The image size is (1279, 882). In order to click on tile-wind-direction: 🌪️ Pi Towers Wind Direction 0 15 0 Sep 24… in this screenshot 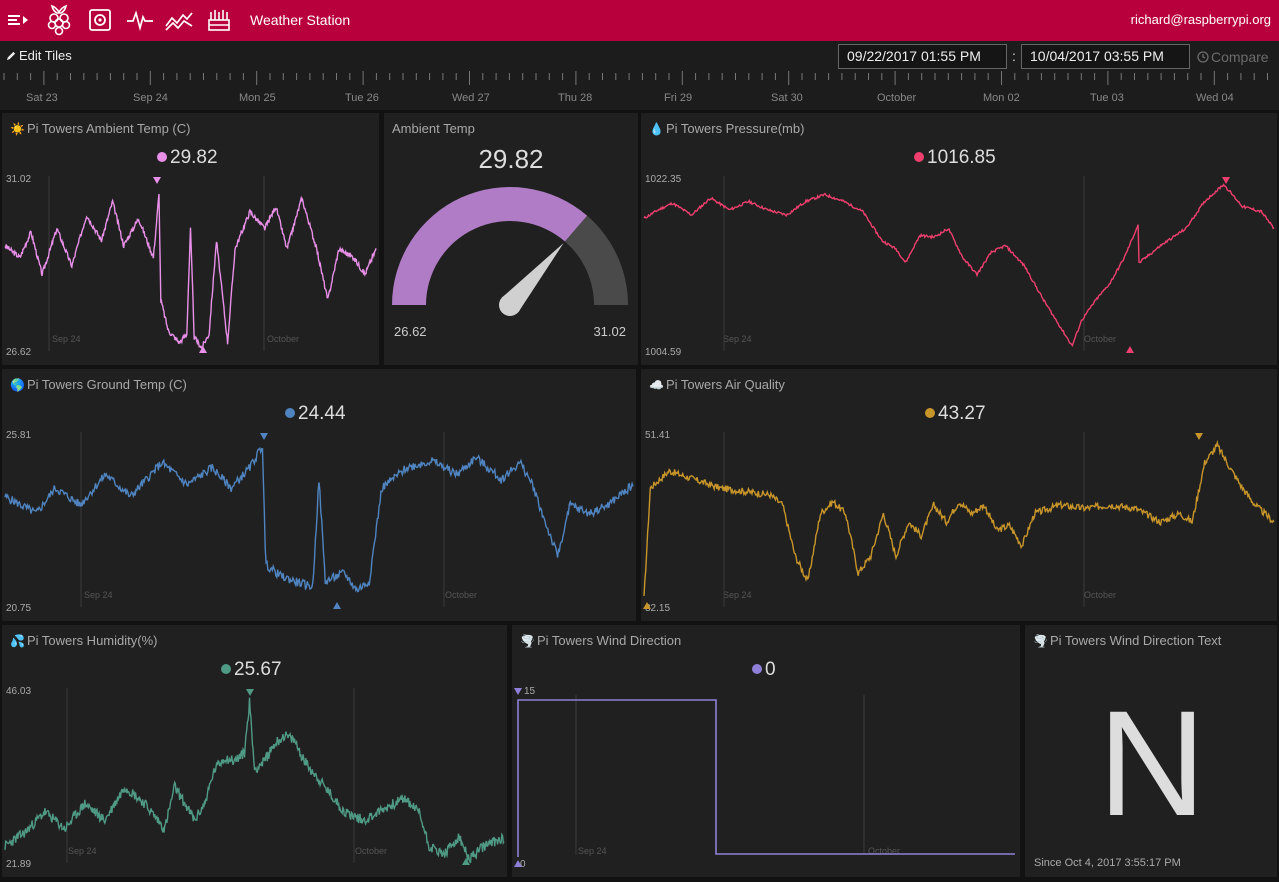, I will do `click(766, 751)`.